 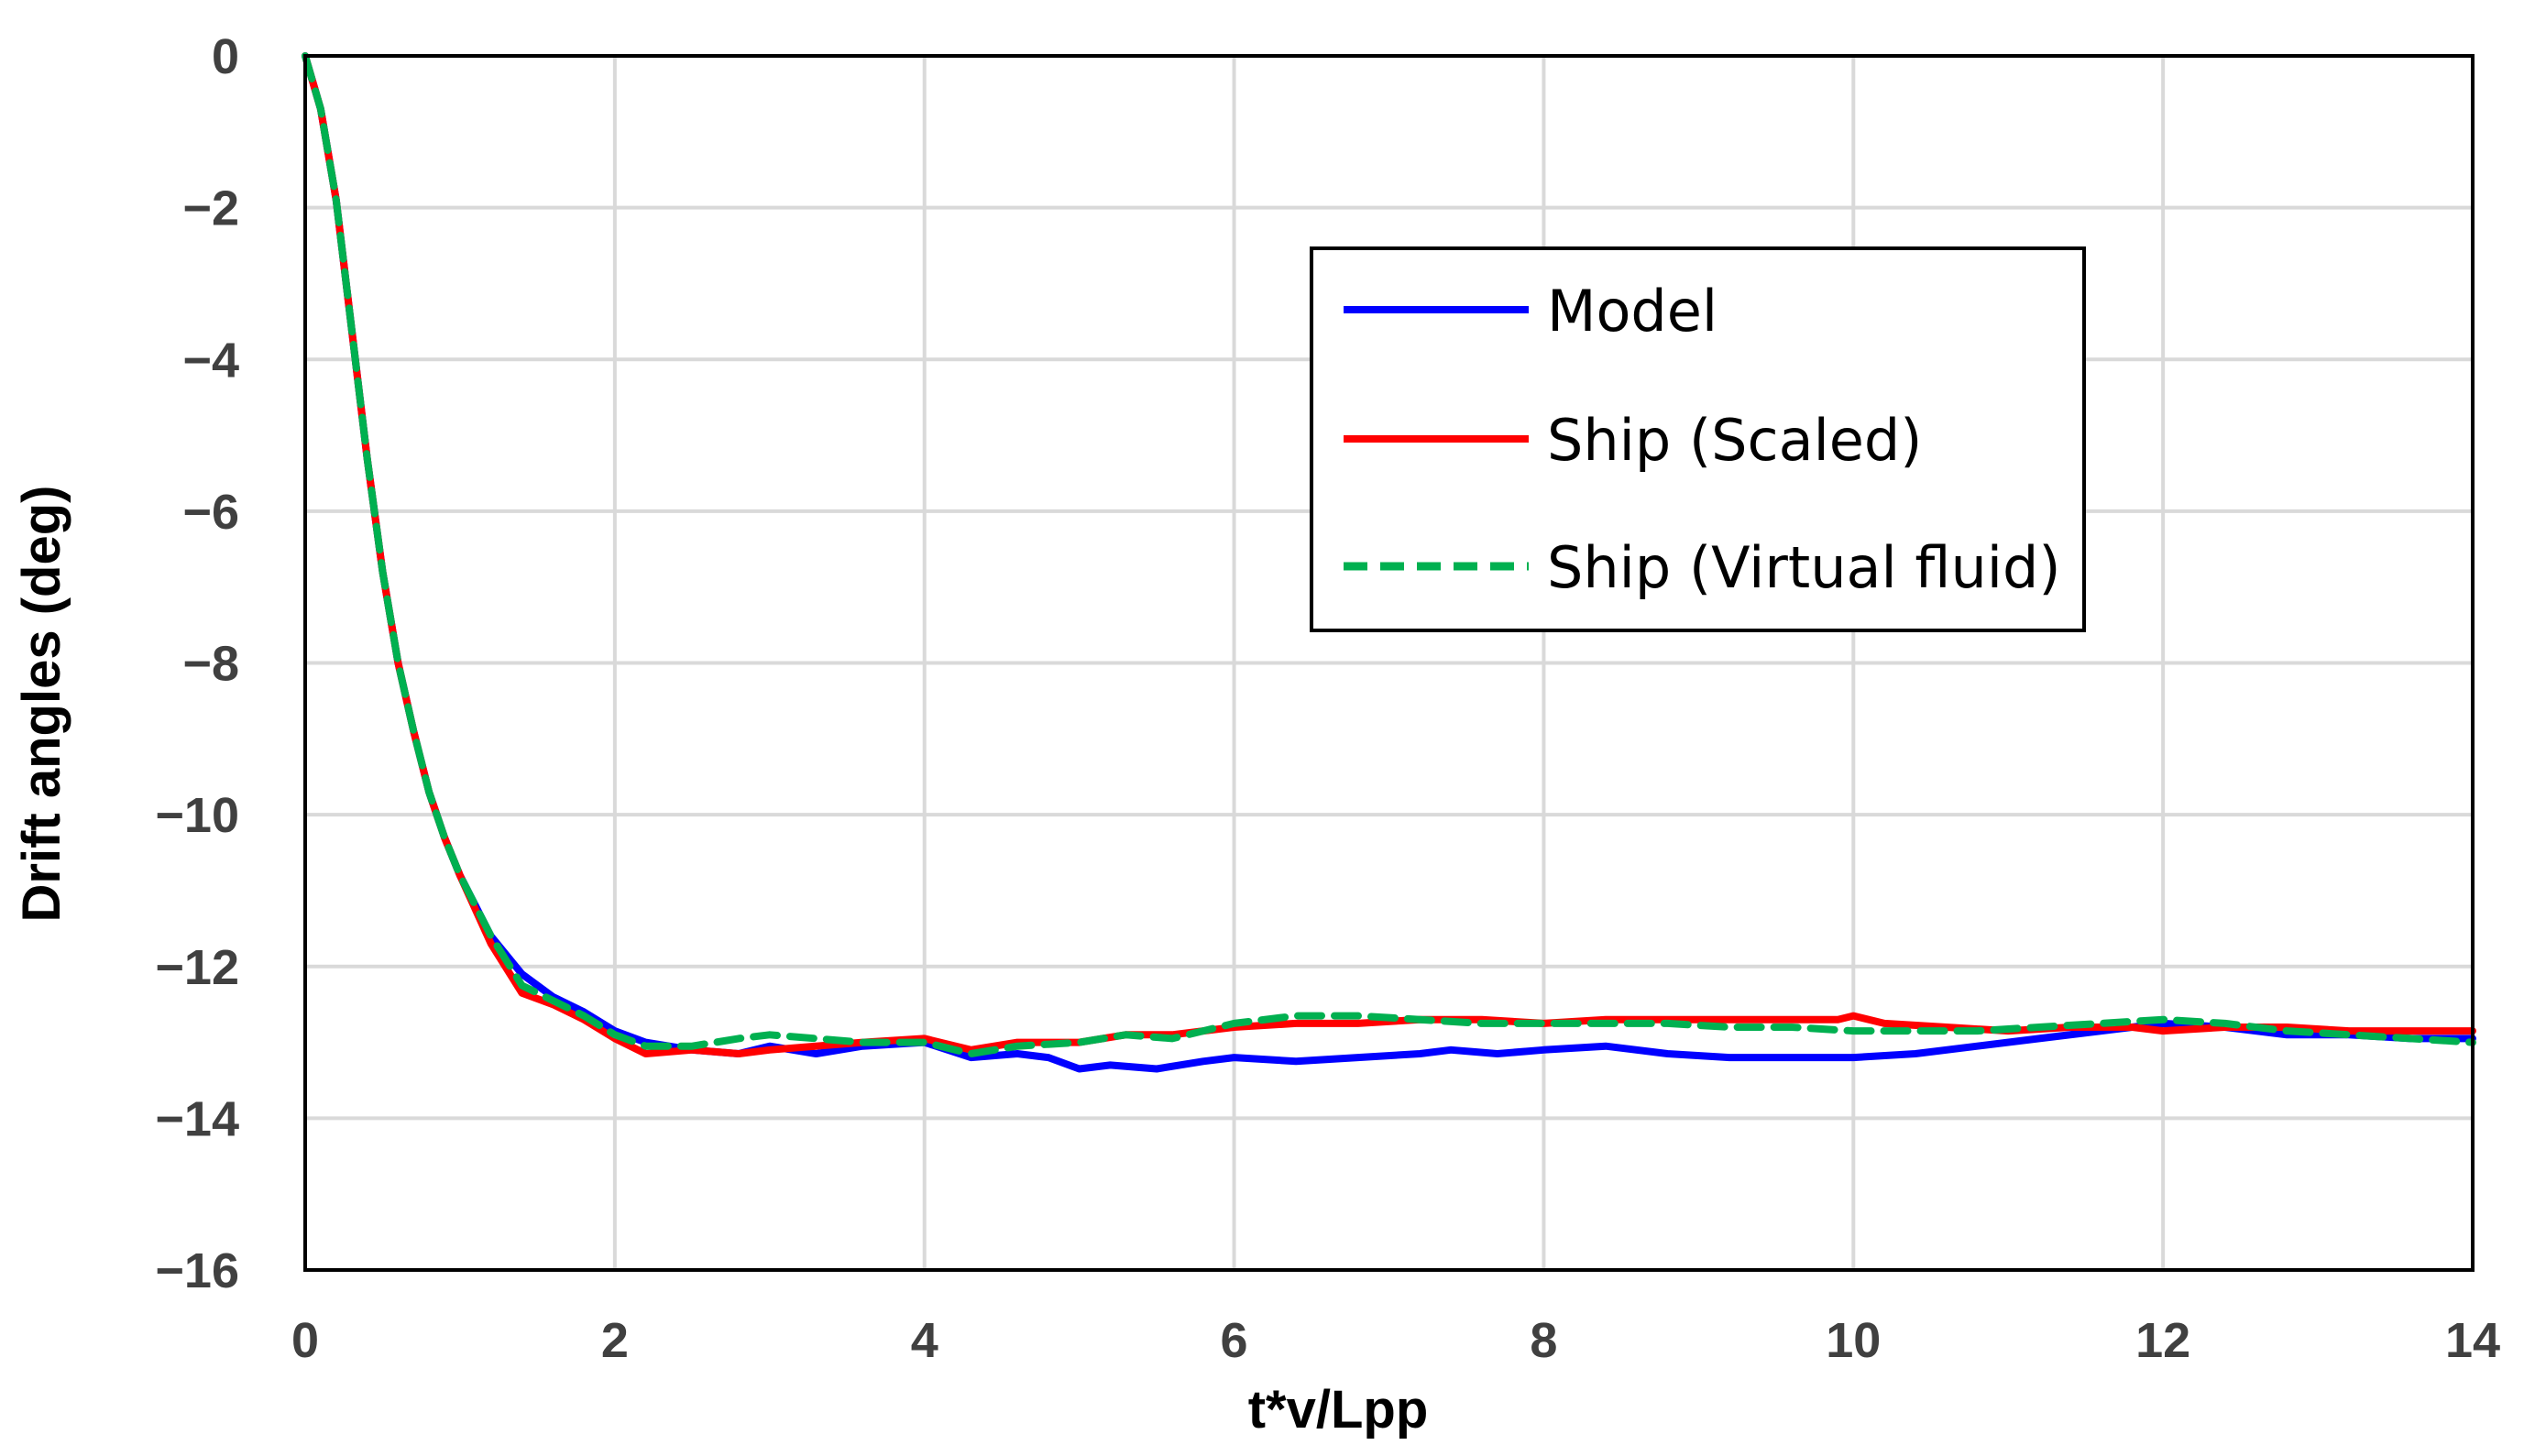 I want to click on y-tick-labels: 0 −2 −4 −6 −8 −10 −12 −14 −16, so click(x=197, y=663).